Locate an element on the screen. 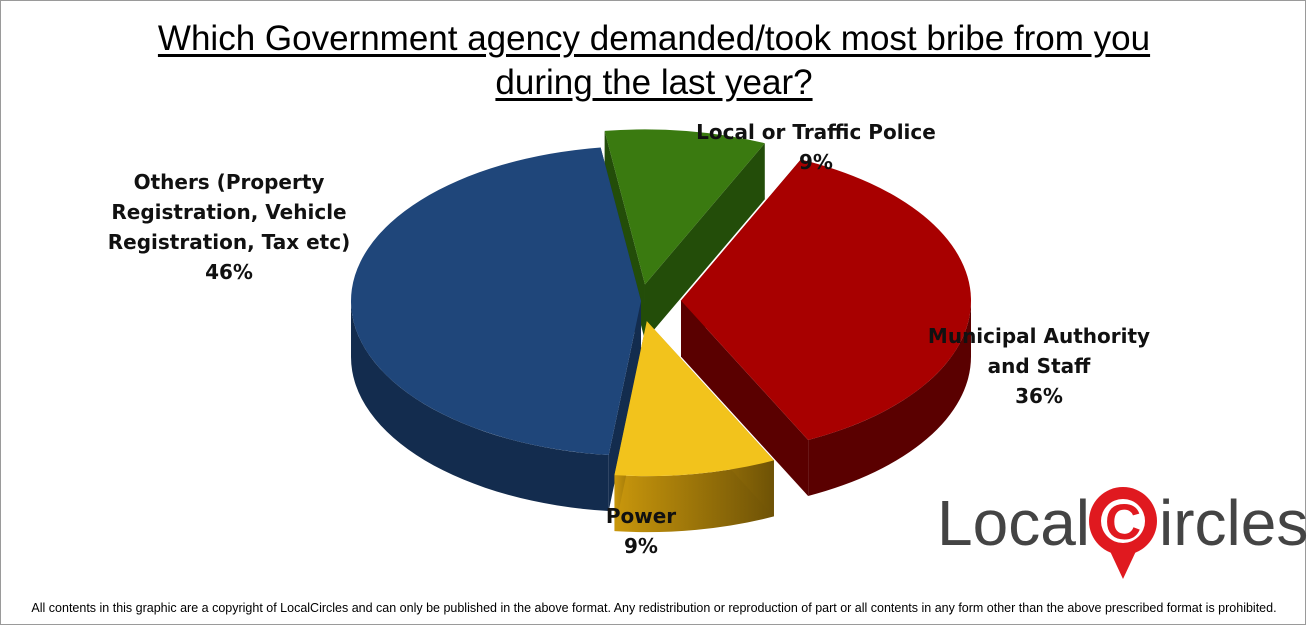  slice-label-others-line-3: Registration, Tax etc) is located at coordinates (229, 242).